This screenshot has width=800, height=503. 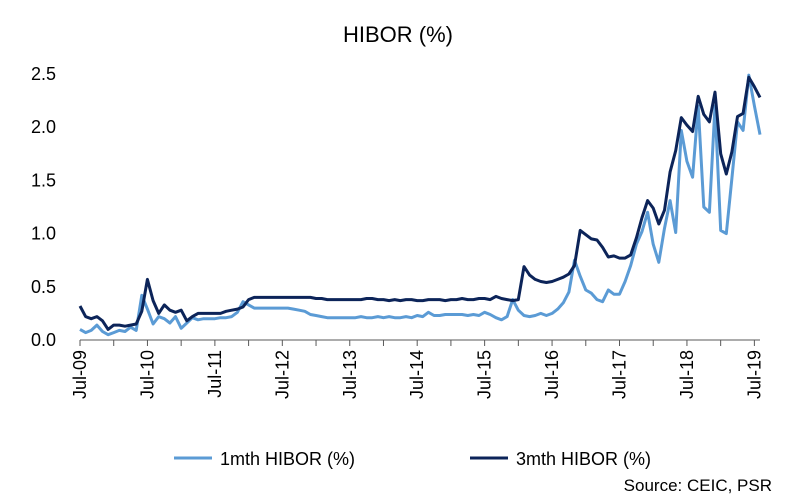 What do you see at coordinates (698, 485) in the screenshot?
I see `source-note: Source: CEIC, PSR` at bounding box center [698, 485].